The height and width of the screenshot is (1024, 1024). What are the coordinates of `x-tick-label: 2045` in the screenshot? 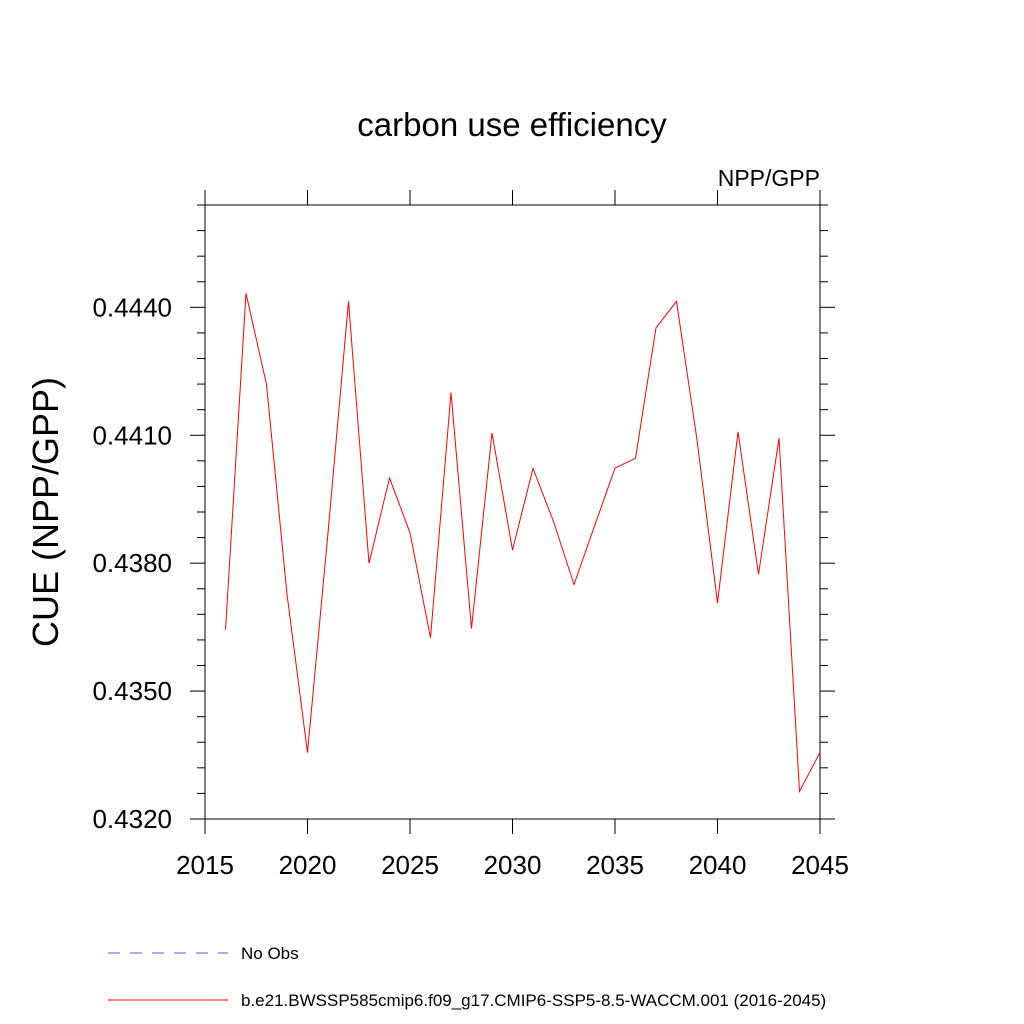 It's located at (820, 865).